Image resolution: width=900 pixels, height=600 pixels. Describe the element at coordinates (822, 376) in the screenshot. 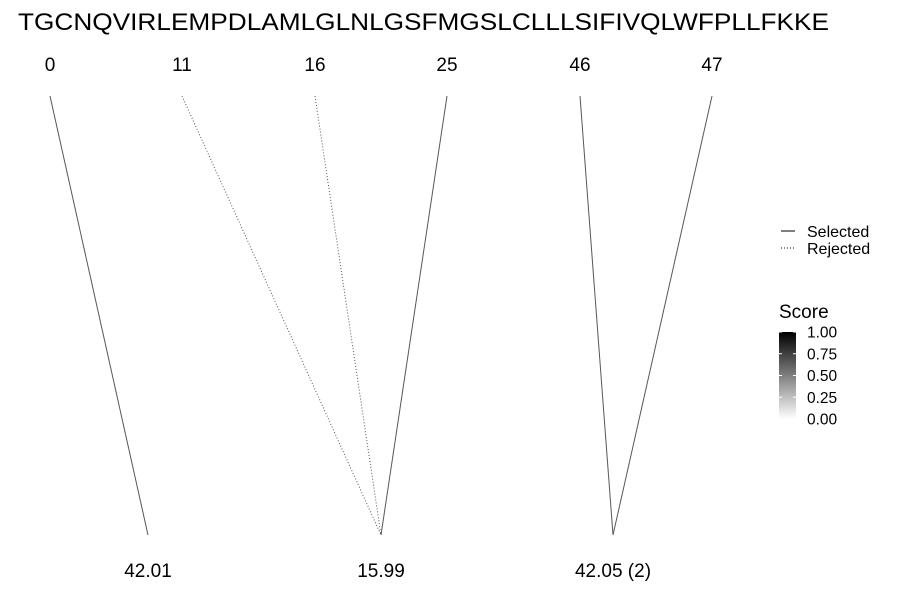

I see `score-tick-label: 0.50` at that location.